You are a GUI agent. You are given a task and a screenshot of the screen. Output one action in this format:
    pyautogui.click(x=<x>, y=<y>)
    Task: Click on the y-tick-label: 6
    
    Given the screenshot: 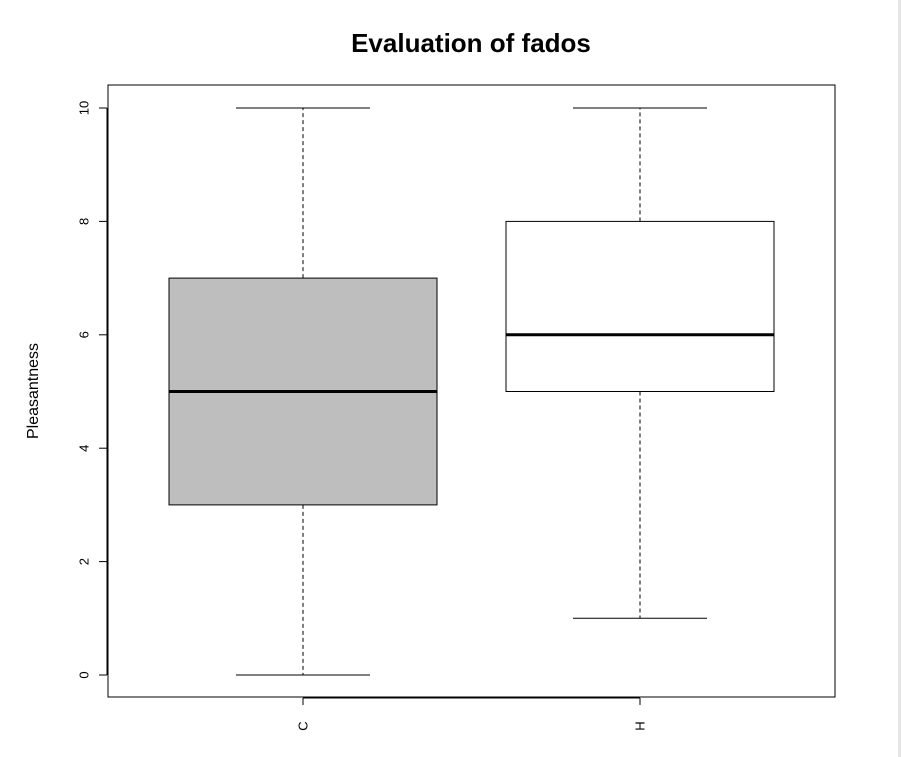 What is the action you would take?
    pyautogui.click(x=84, y=334)
    